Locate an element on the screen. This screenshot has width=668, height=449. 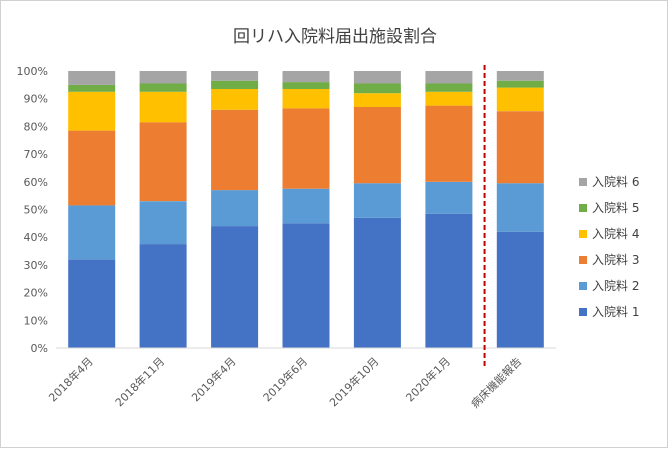
y-tick-label: 90% is located at coordinates (36, 99).